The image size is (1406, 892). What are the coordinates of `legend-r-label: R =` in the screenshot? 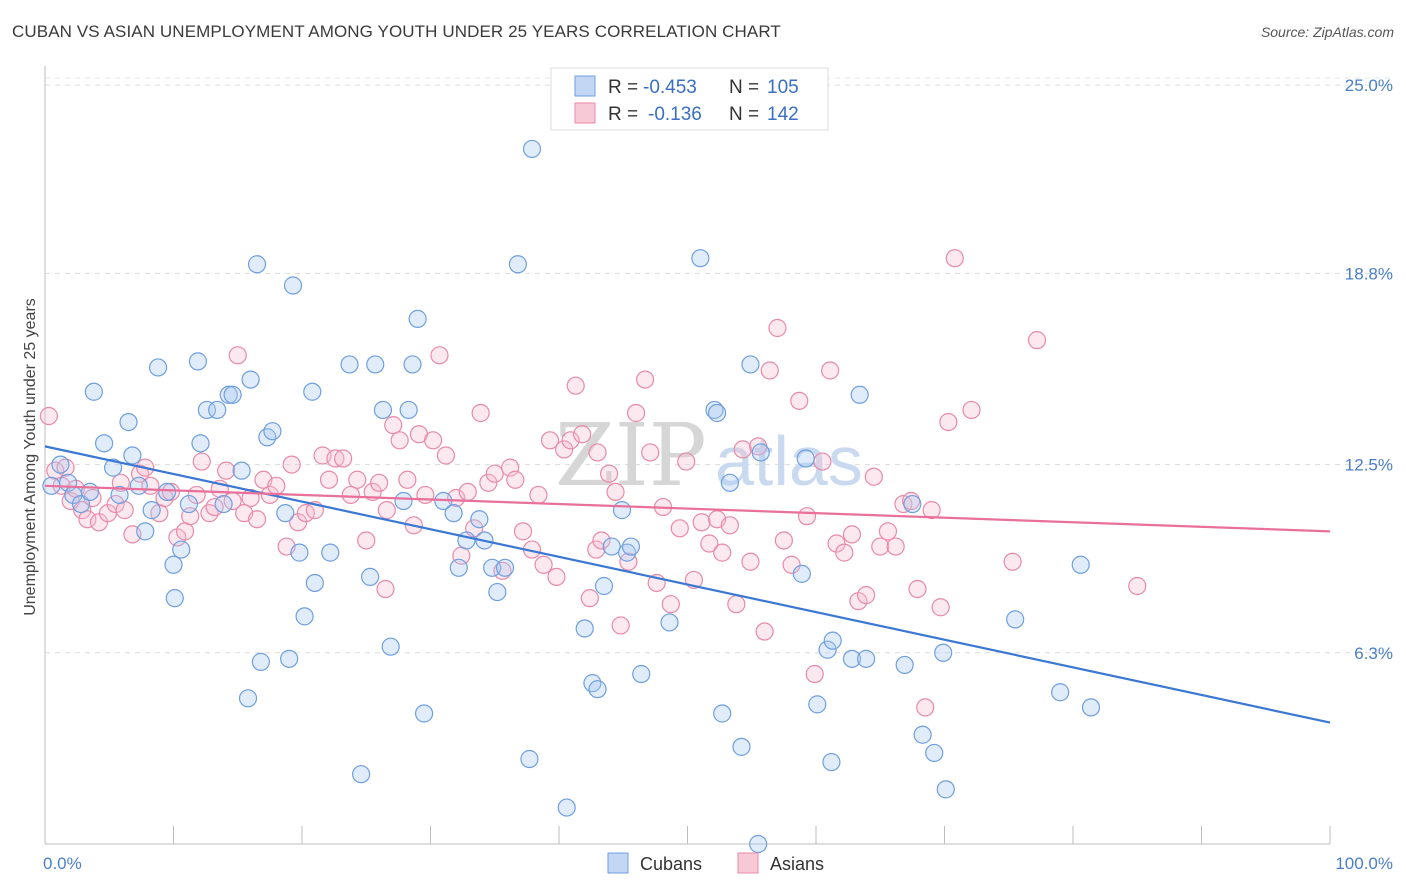 It's located at (623, 114).